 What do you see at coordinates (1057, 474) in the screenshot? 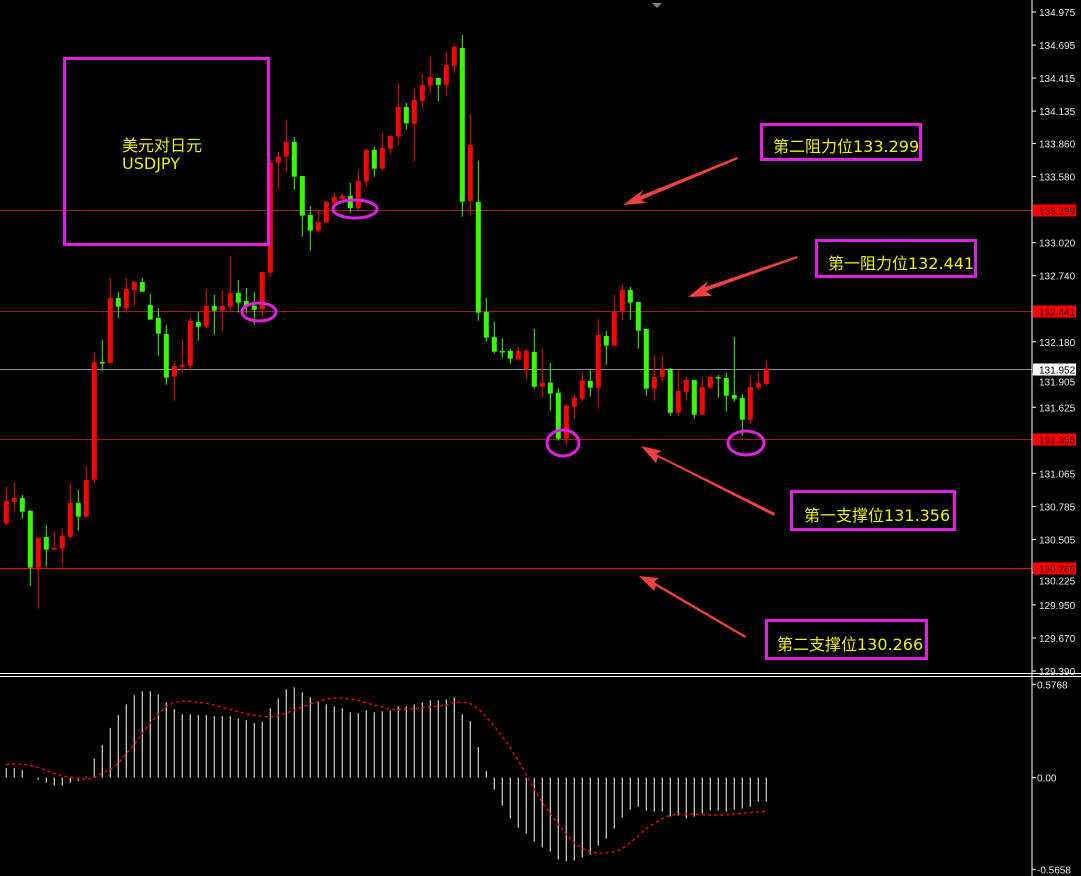
I see `axis-tick-label: 131.065` at bounding box center [1057, 474].